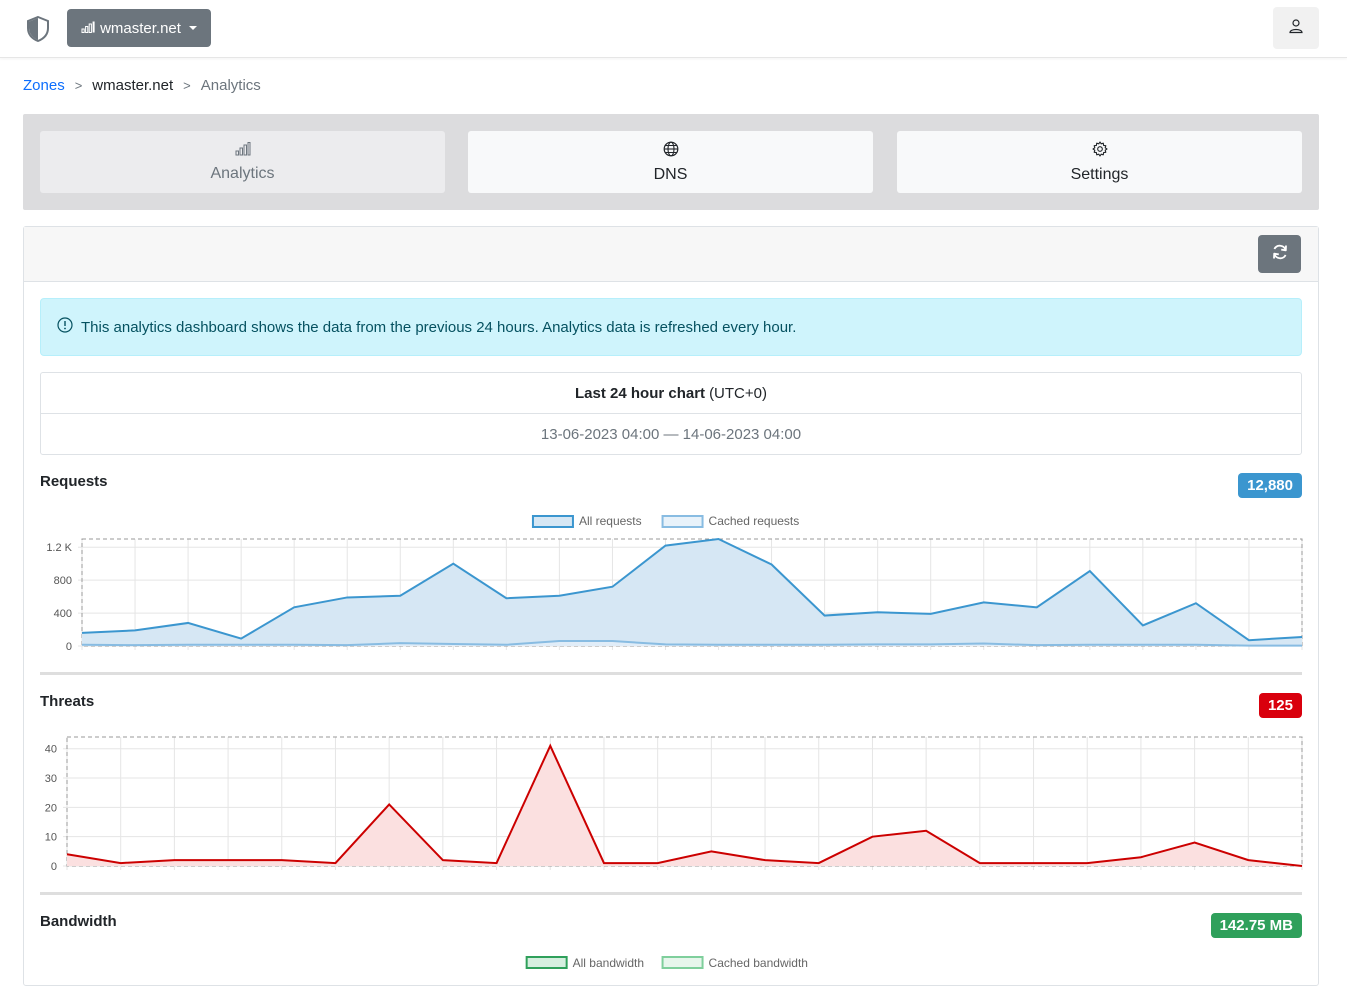 The image size is (1347, 986). What do you see at coordinates (51, 838) in the screenshot?
I see `y-tick-label: 10` at bounding box center [51, 838].